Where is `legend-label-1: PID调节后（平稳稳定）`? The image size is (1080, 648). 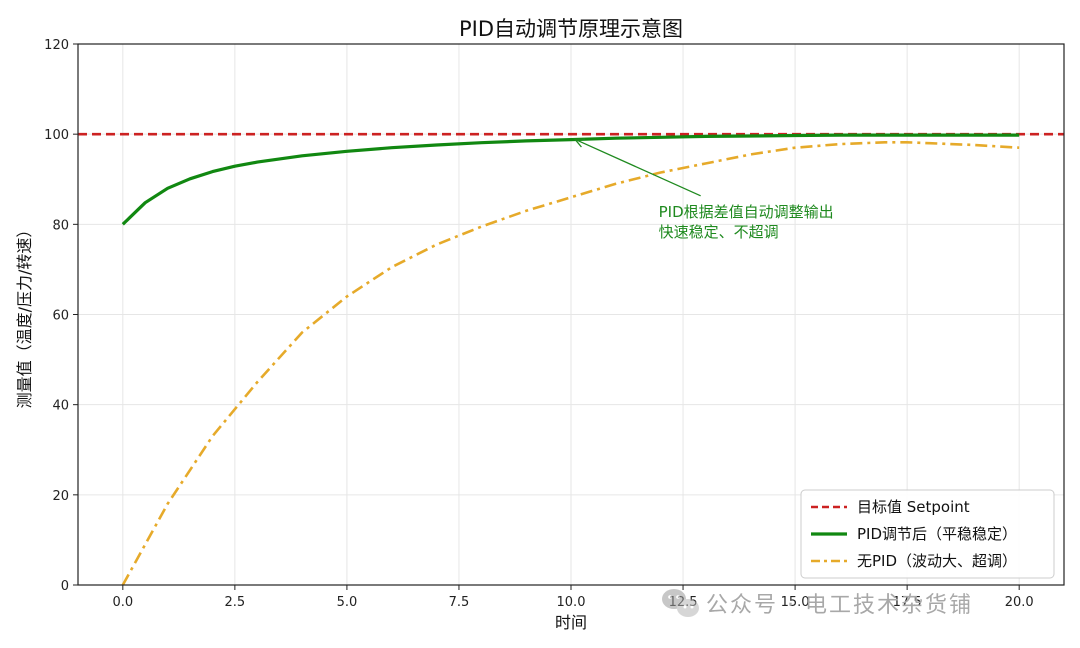 legend-label-1: PID调节后（平稳稳定） is located at coordinates (937, 534).